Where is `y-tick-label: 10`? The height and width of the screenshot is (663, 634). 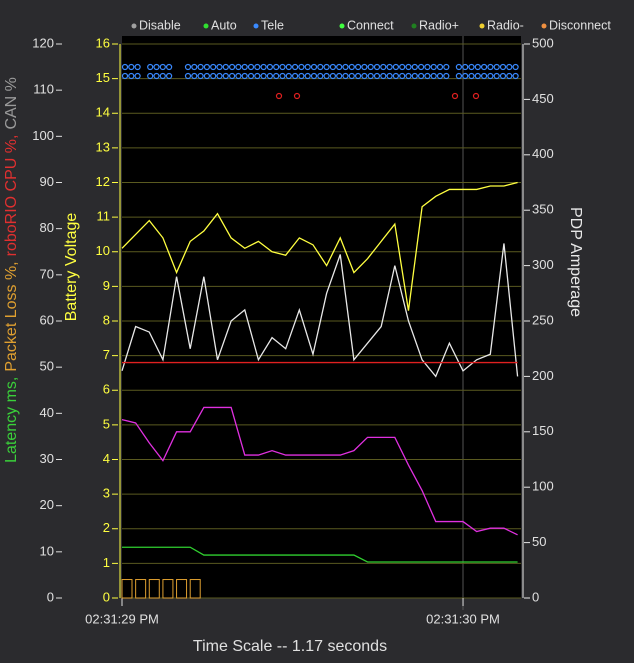
y-tick-label: 10 is located at coordinates (103, 250).